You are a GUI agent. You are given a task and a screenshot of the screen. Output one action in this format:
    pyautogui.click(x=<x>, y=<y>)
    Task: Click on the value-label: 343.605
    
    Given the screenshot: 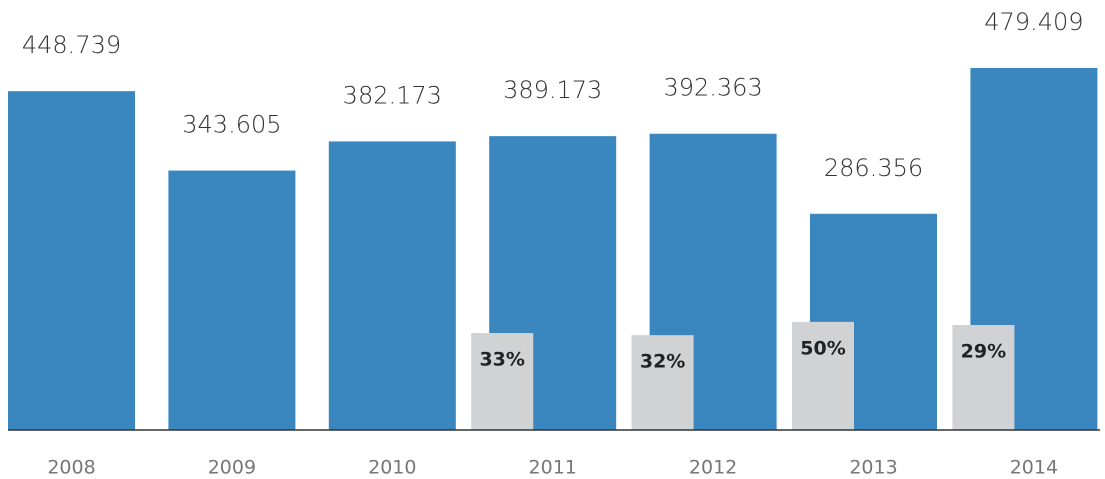 What is the action you would take?
    pyautogui.click(x=231, y=125)
    